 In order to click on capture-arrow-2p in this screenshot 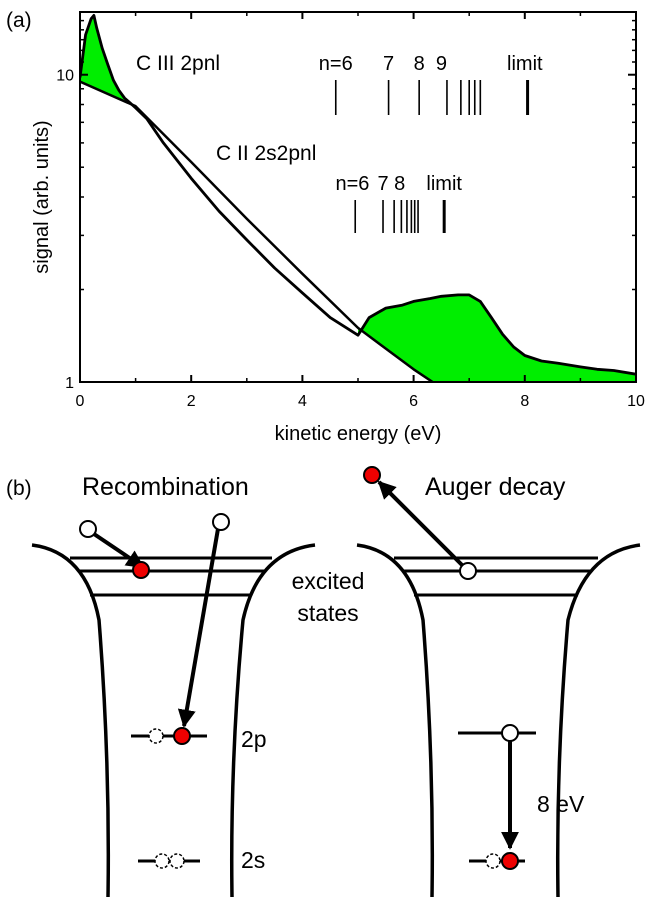, I will do `click(199, 625)`.